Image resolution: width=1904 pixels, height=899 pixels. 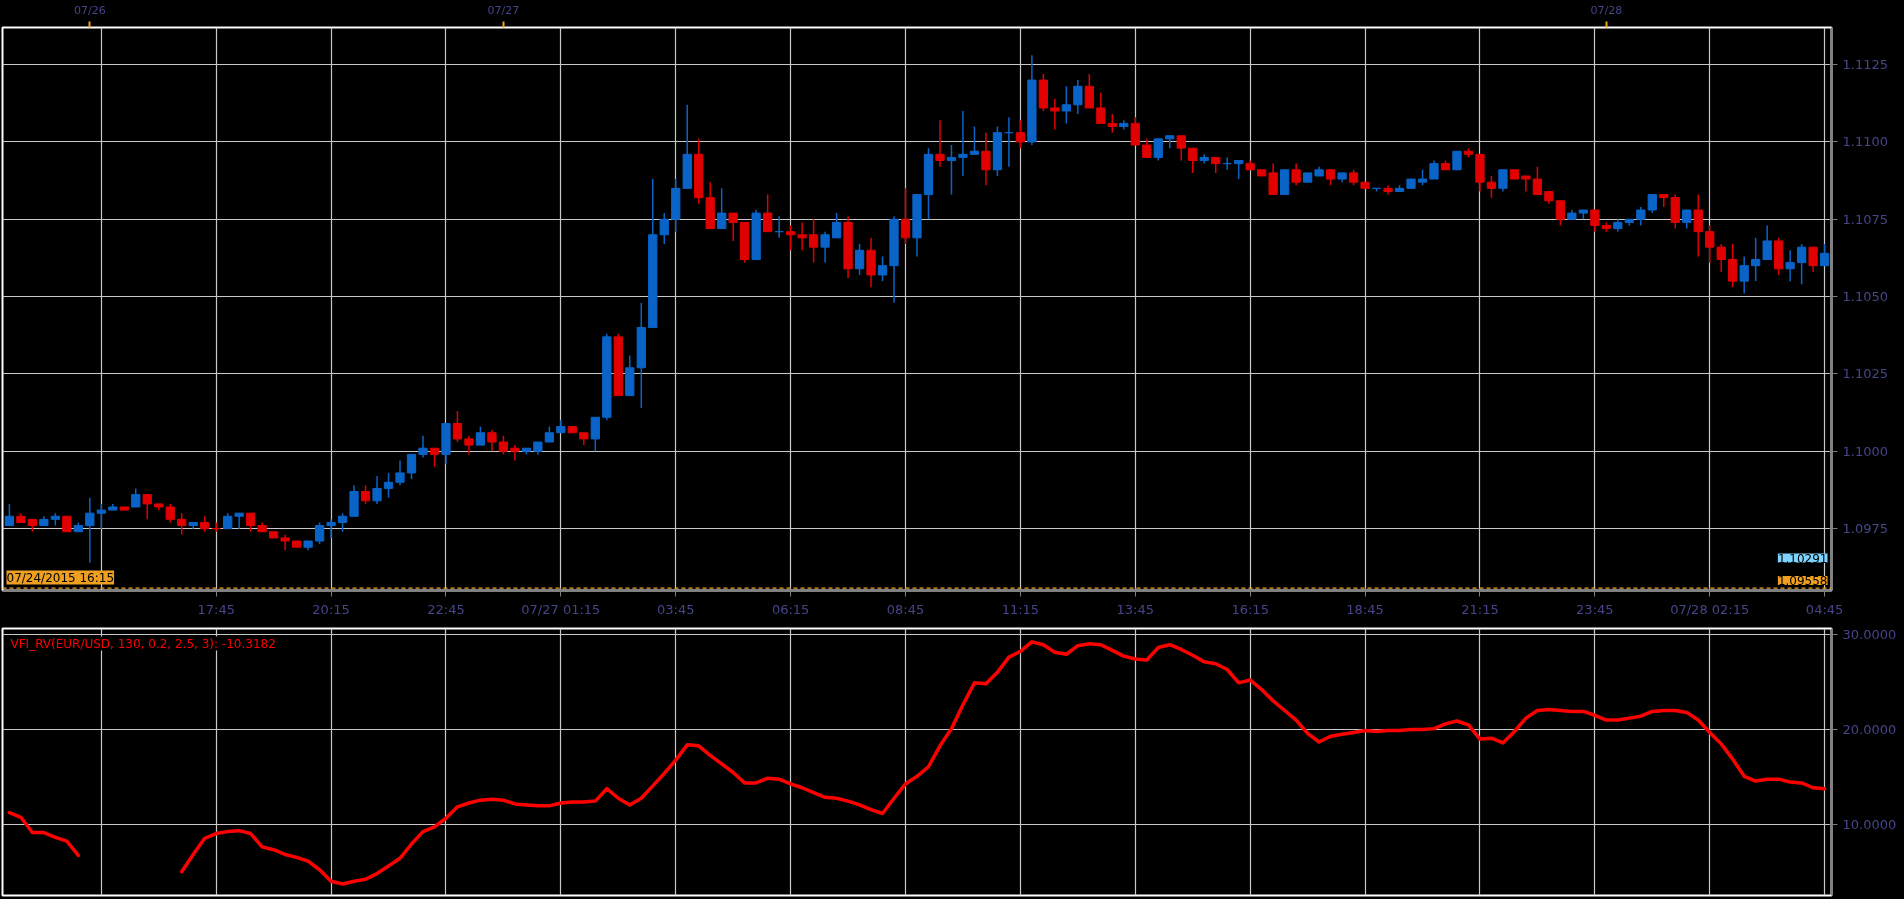 What do you see at coordinates (216, 609) in the screenshot?
I see `x-tick-label: 17:45` at bounding box center [216, 609].